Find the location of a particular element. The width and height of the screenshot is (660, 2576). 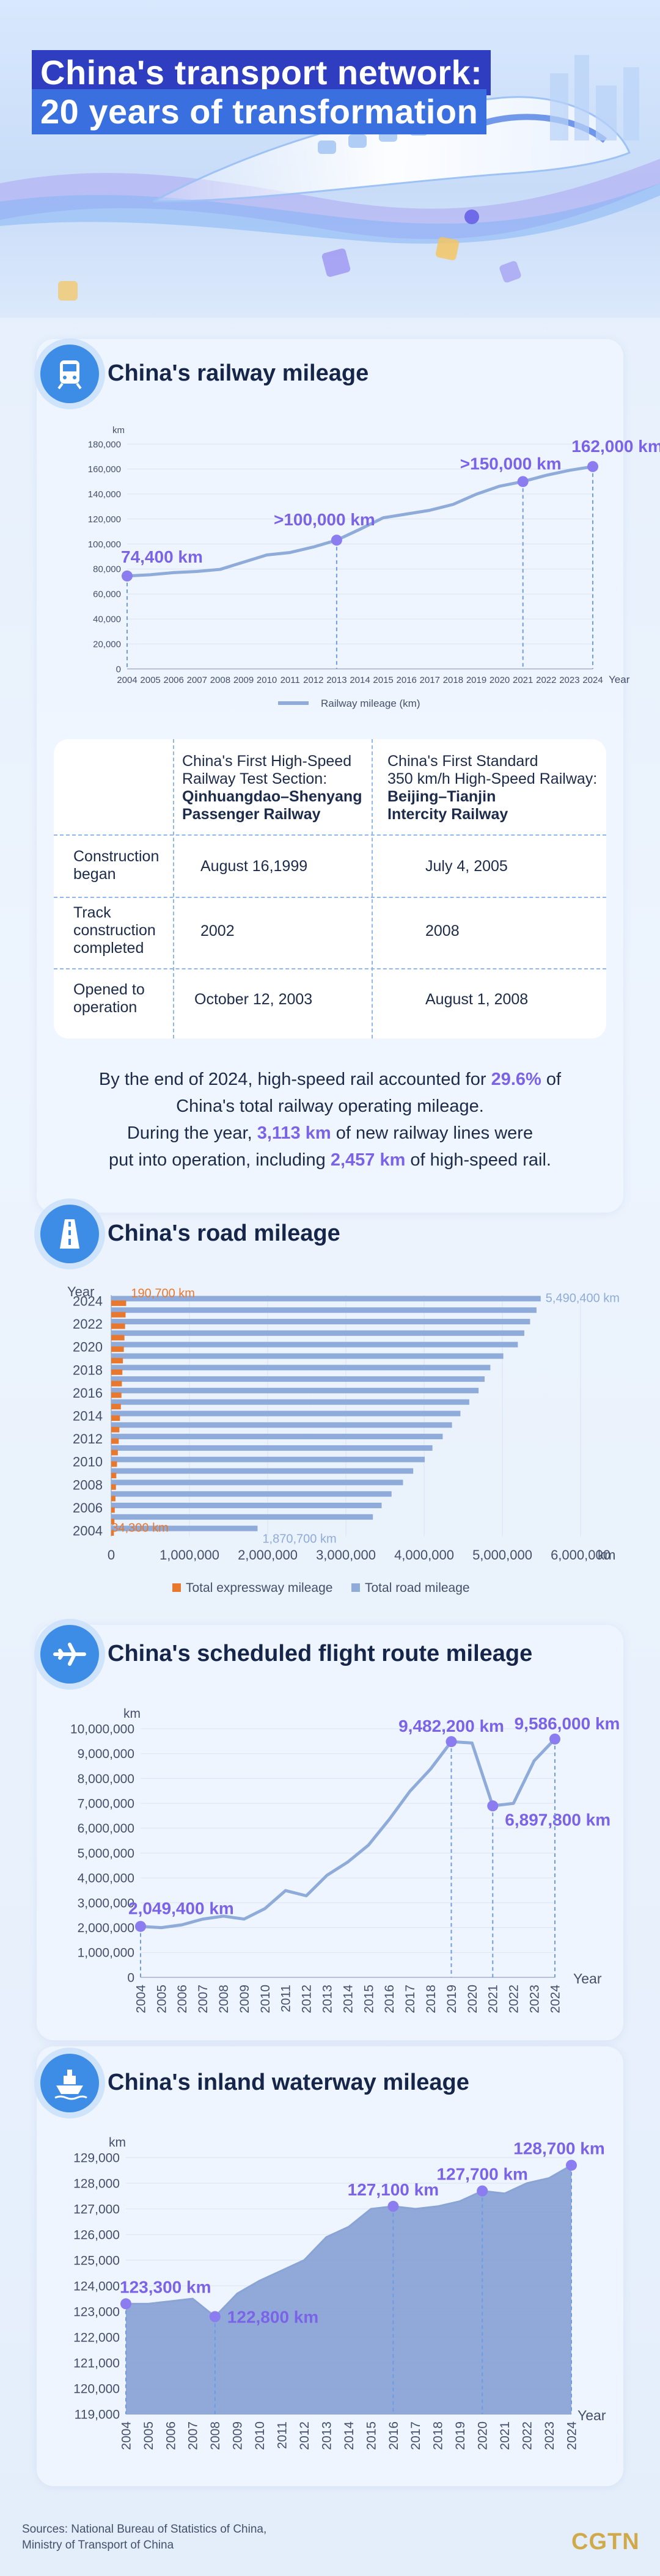

y-tick-label: 9,000,000 is located at coordinates (106, 1754).